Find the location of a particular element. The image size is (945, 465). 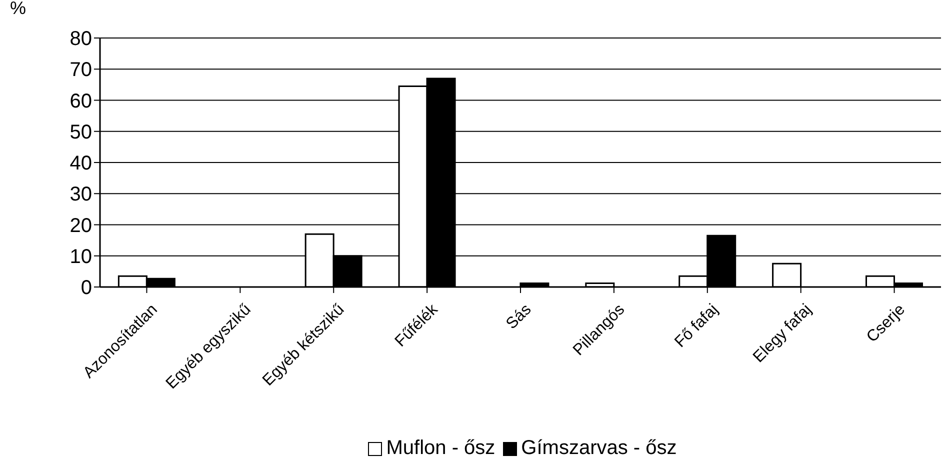

legend-label: Gímszarvas - ősz is located at coordinates (598, 448).